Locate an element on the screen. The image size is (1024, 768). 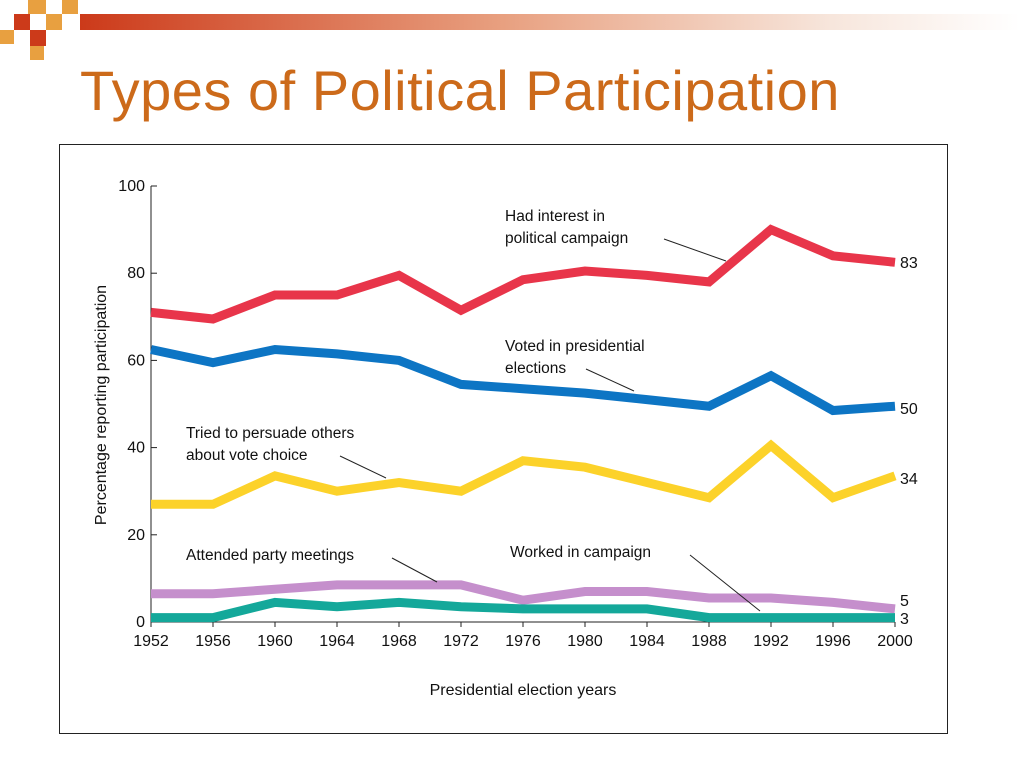
annotation-worked-line1: Worked in campaign is located at coordinates (580, 552).